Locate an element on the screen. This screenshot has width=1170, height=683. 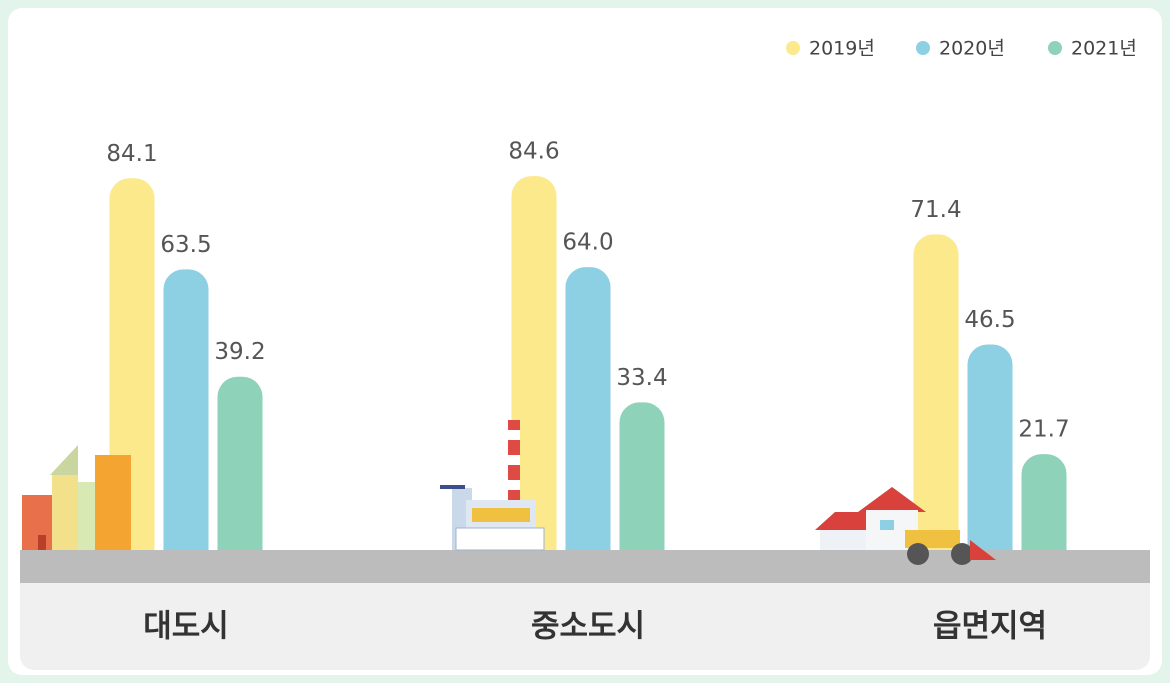
value-label: 39.2 is located at coordinates (239, 352).